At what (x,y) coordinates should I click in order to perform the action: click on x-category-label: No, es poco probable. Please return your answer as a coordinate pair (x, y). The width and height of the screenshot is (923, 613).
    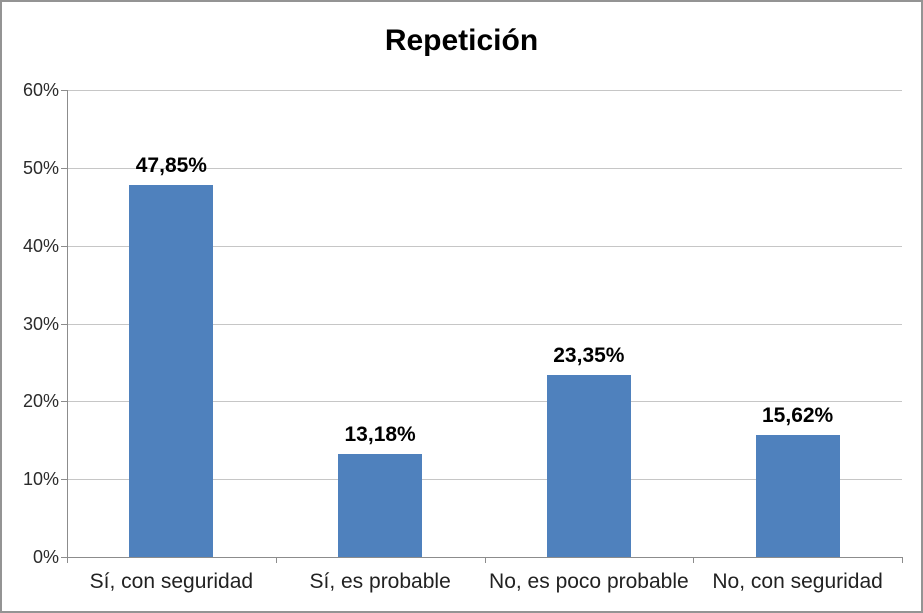
    Looking at the image, I should click on (589, 581).